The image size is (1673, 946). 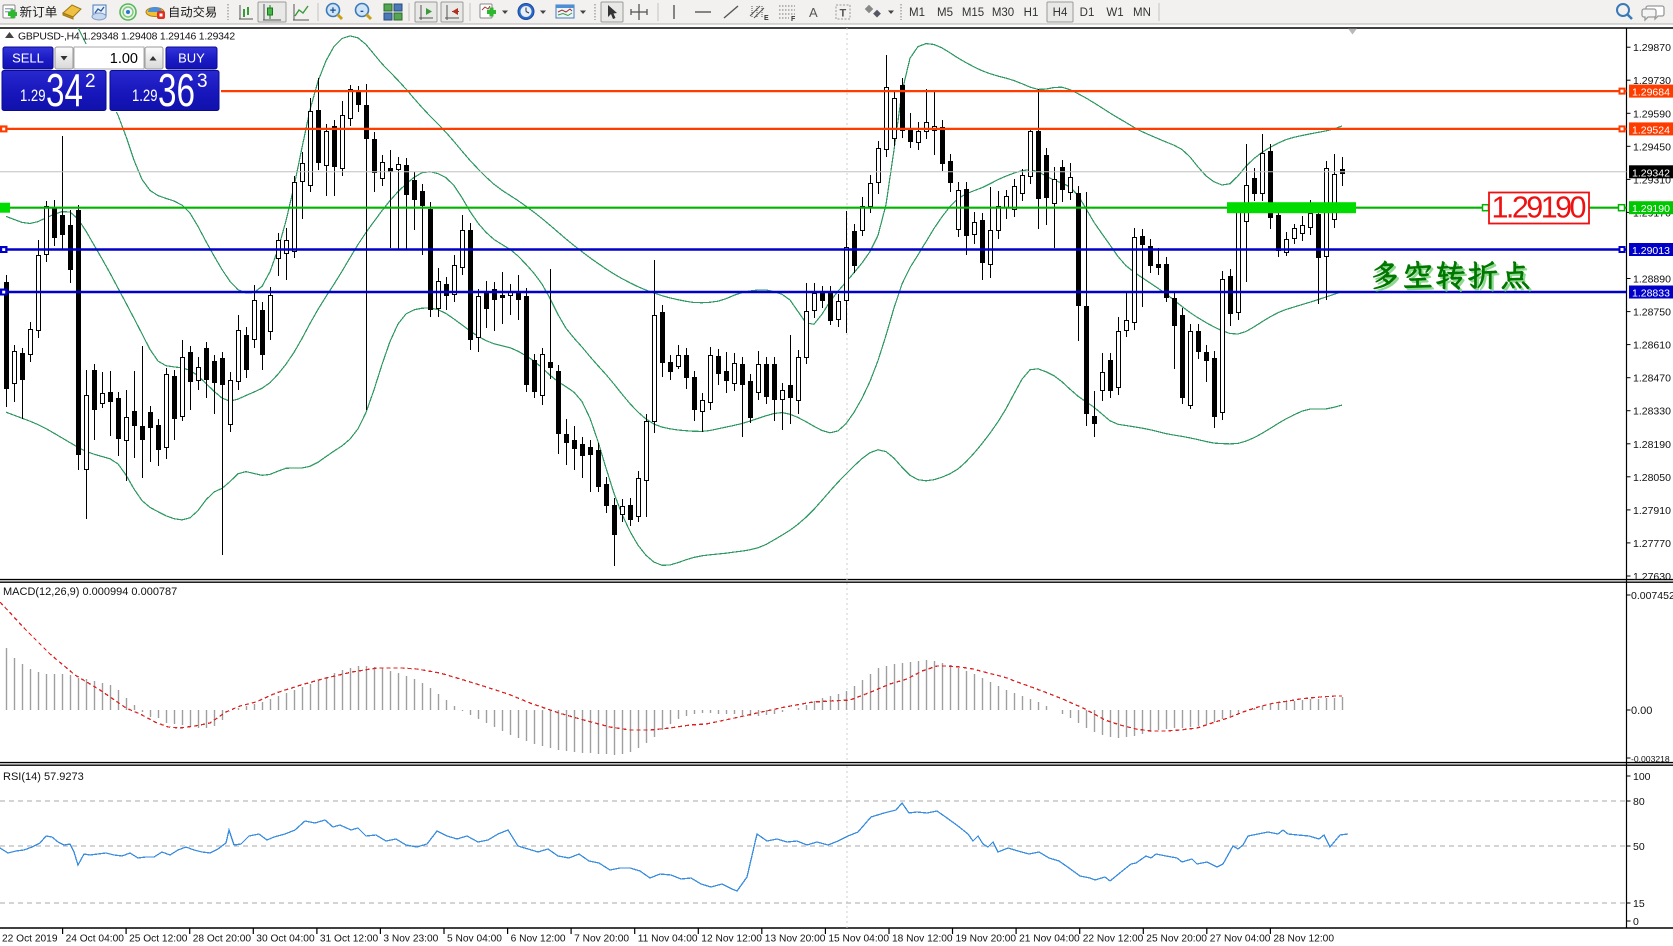 I want to click on svg-text: E, so click(x=766, y=18).